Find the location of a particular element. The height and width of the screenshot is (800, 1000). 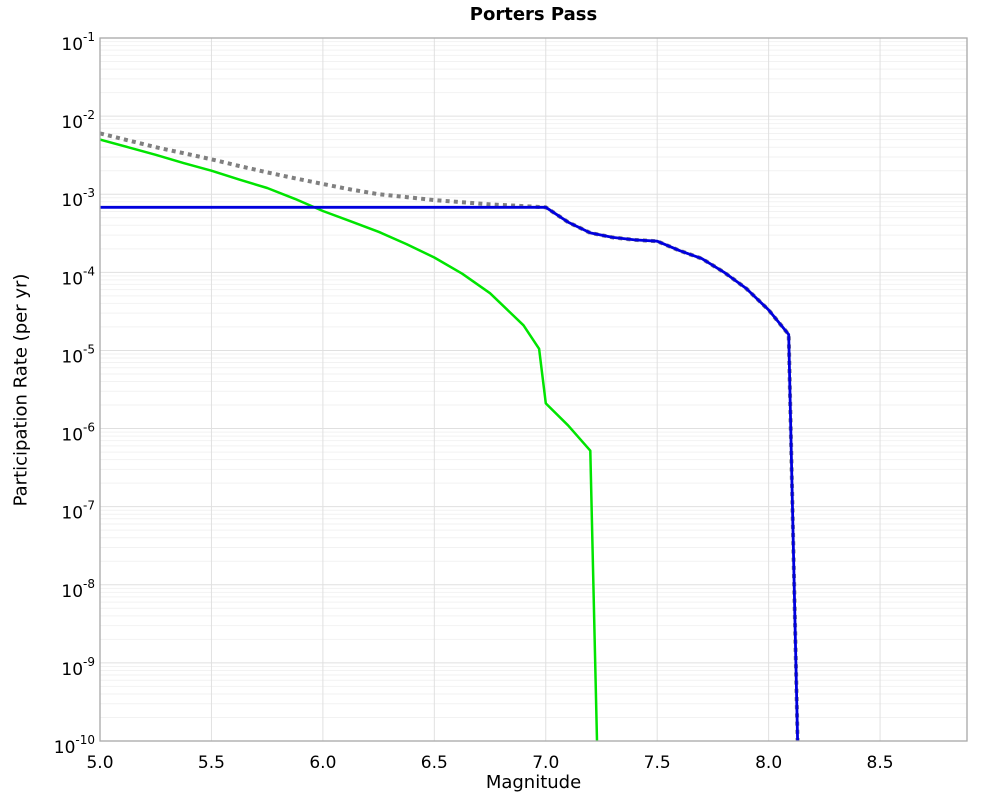

y-tick-label: 10⁻⁵ is located at coordinates (78, 354).